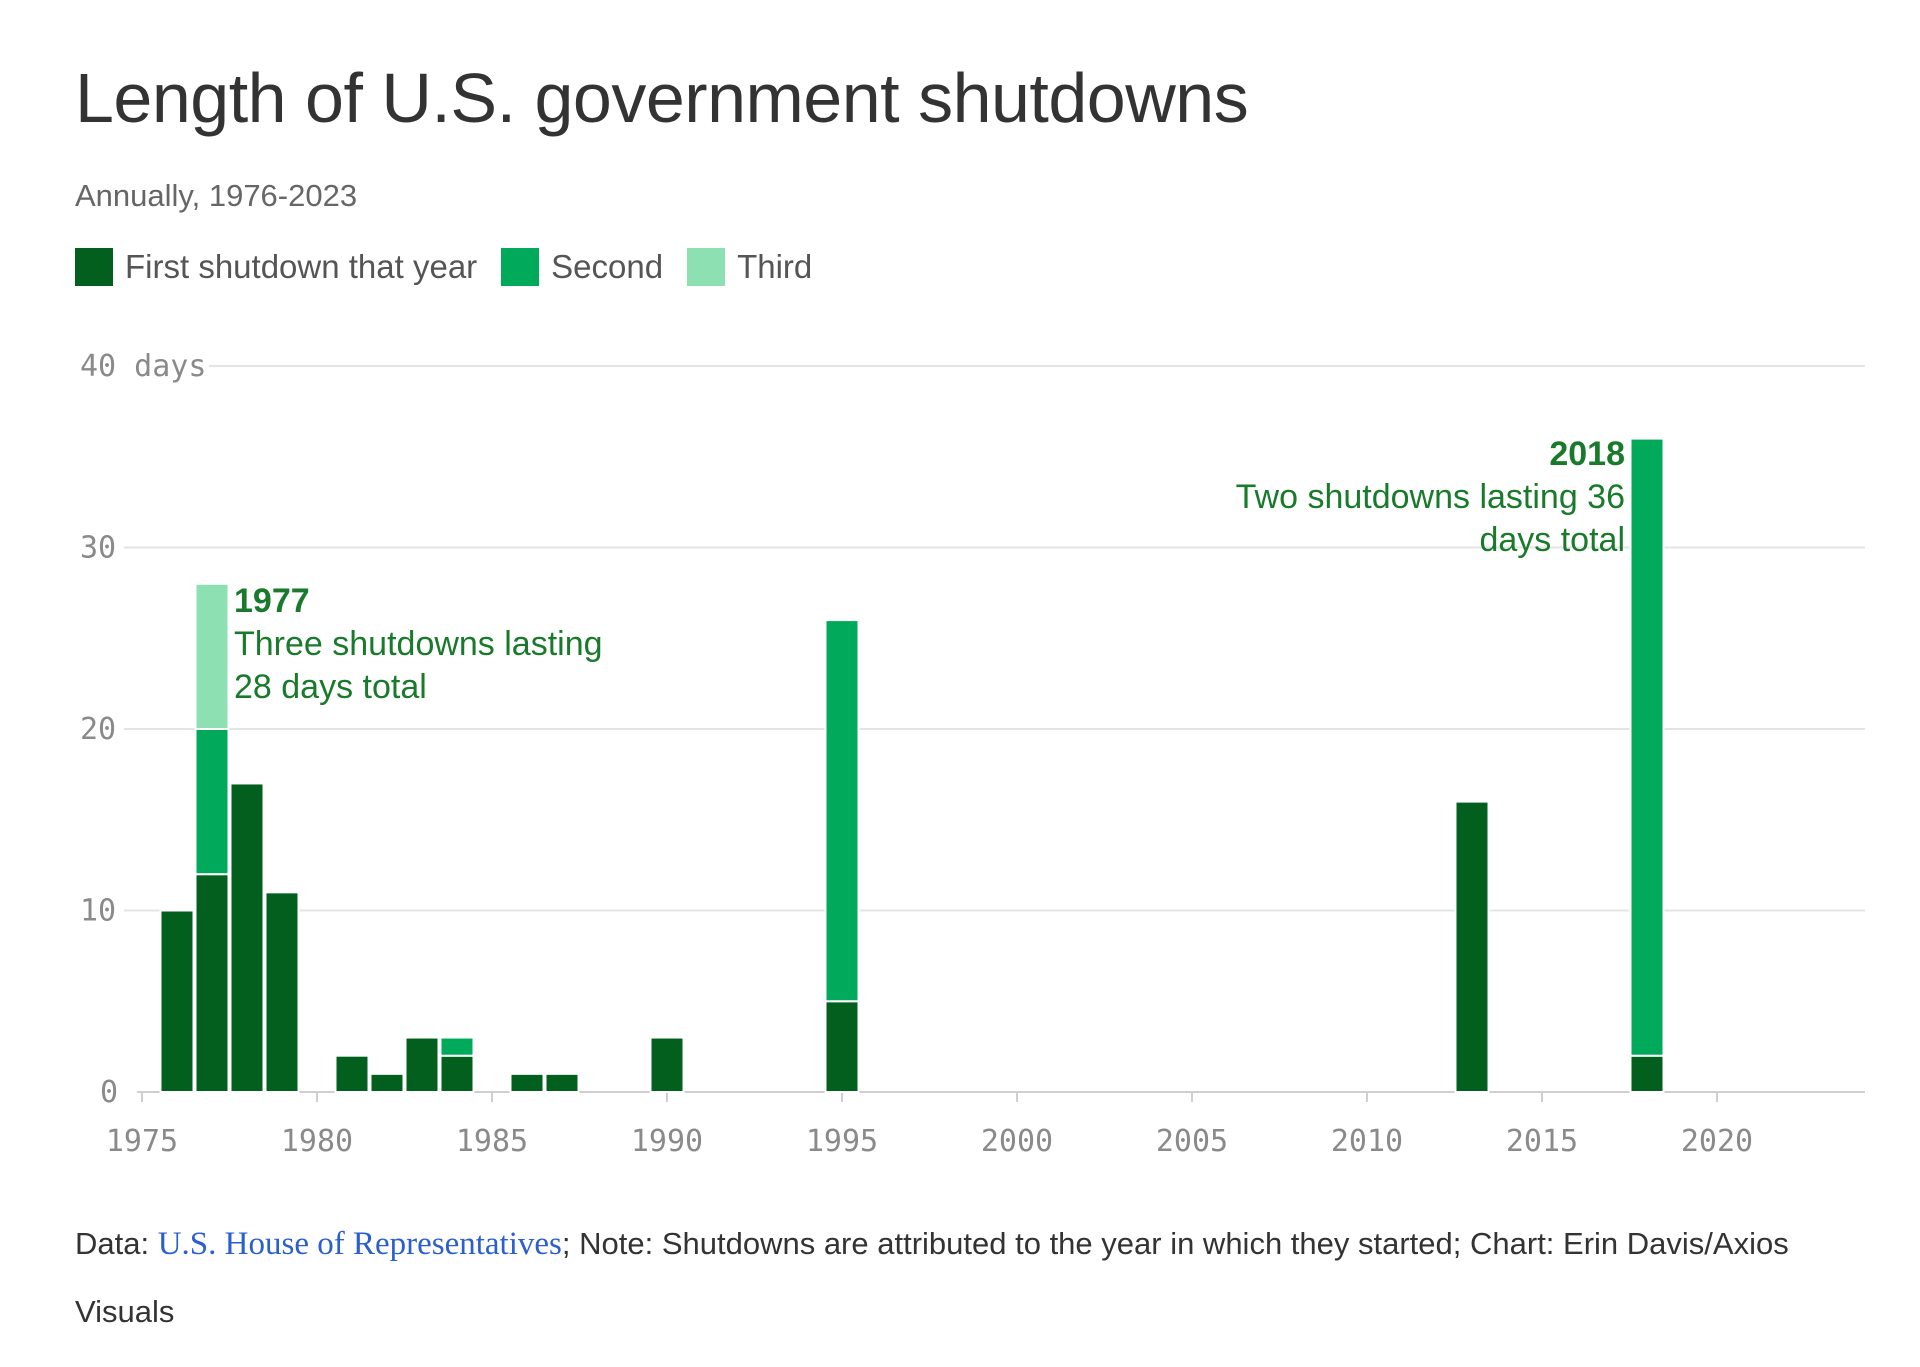 The width and height of the screenshot is (1920, 1367). I want to click on y-tick-label-10: 10, so click(98, 911).